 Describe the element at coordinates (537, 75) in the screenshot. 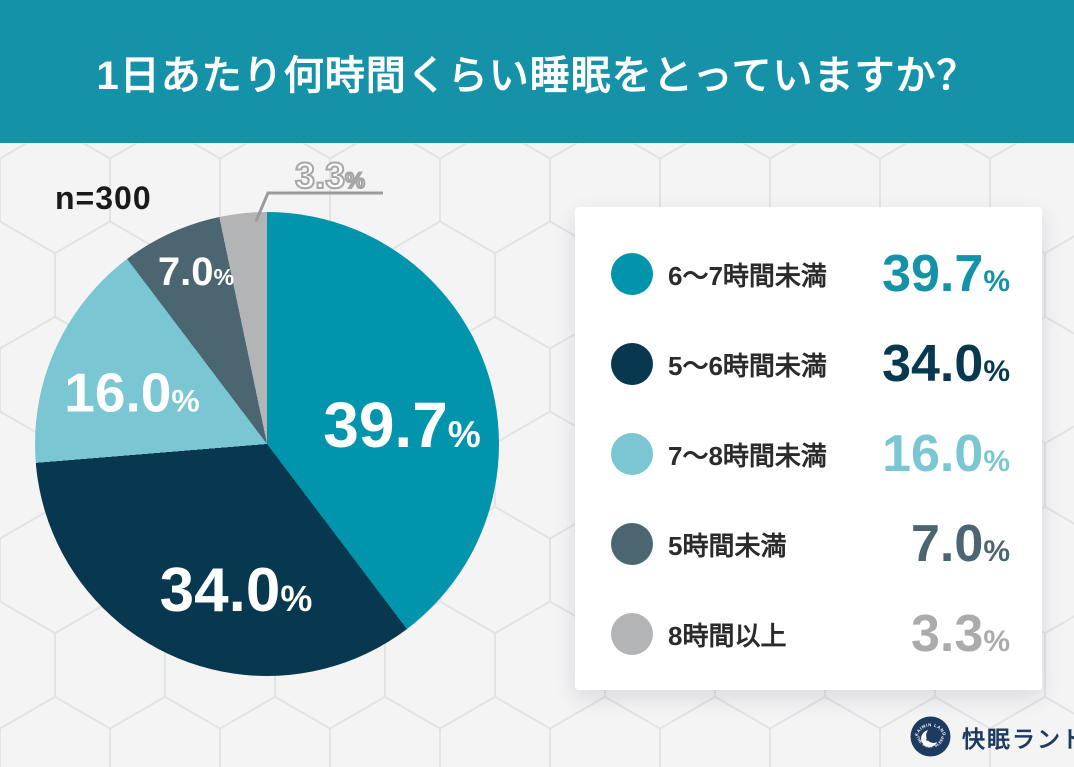

I see `page-title: 1日あたり何時間くらい睡眠をとっていますか？` at that location.